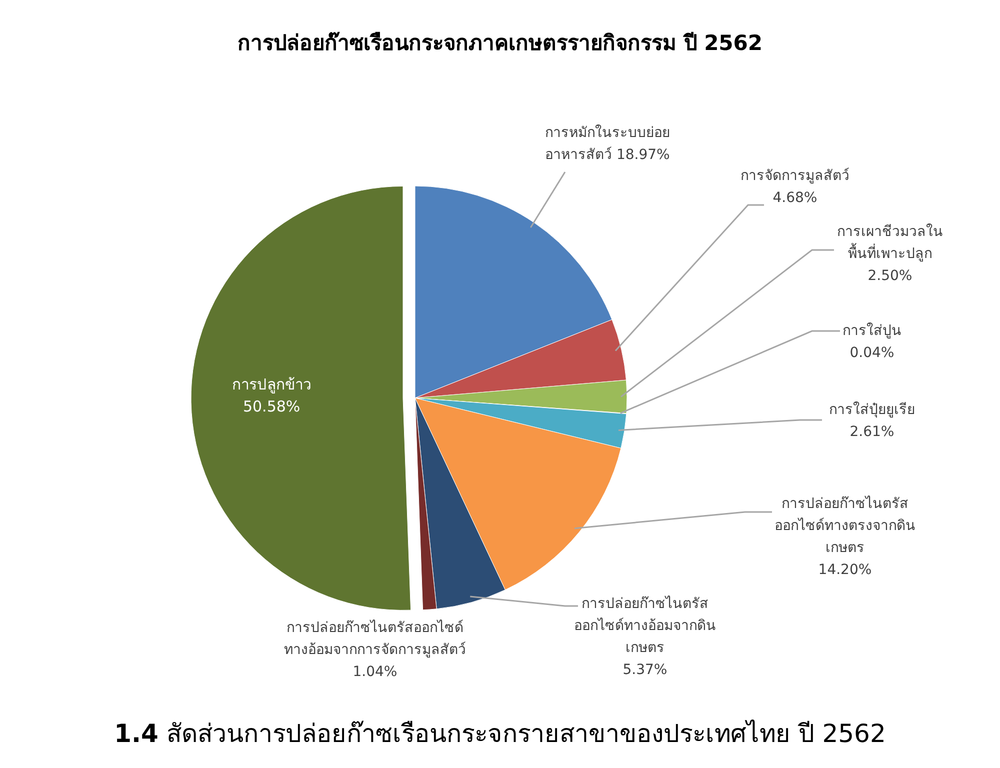 This screenshot has width=1000, height=768. Describe the element at coordinates (845, 570) in the screenshot. I see `data-label: 14.20%` at that location.